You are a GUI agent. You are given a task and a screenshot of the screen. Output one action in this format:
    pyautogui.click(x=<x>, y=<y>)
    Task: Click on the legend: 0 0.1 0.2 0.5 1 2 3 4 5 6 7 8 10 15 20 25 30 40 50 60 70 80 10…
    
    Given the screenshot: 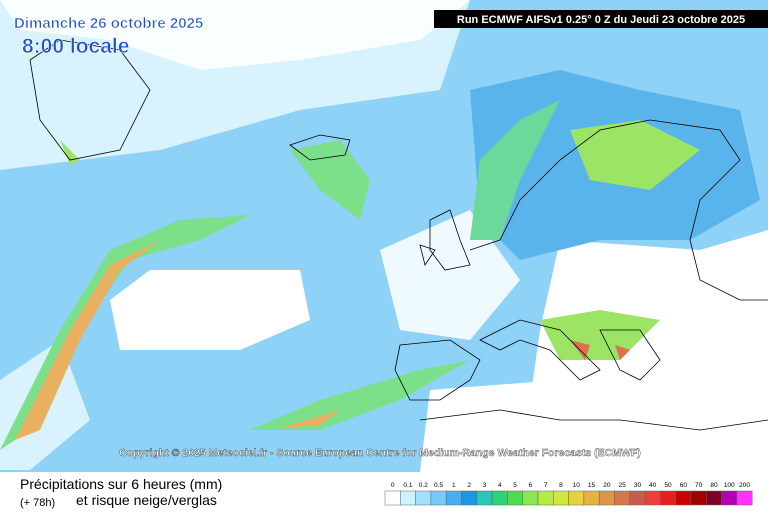 What is the action you would take?
    pyautogui.click(x=568, y=494)
    